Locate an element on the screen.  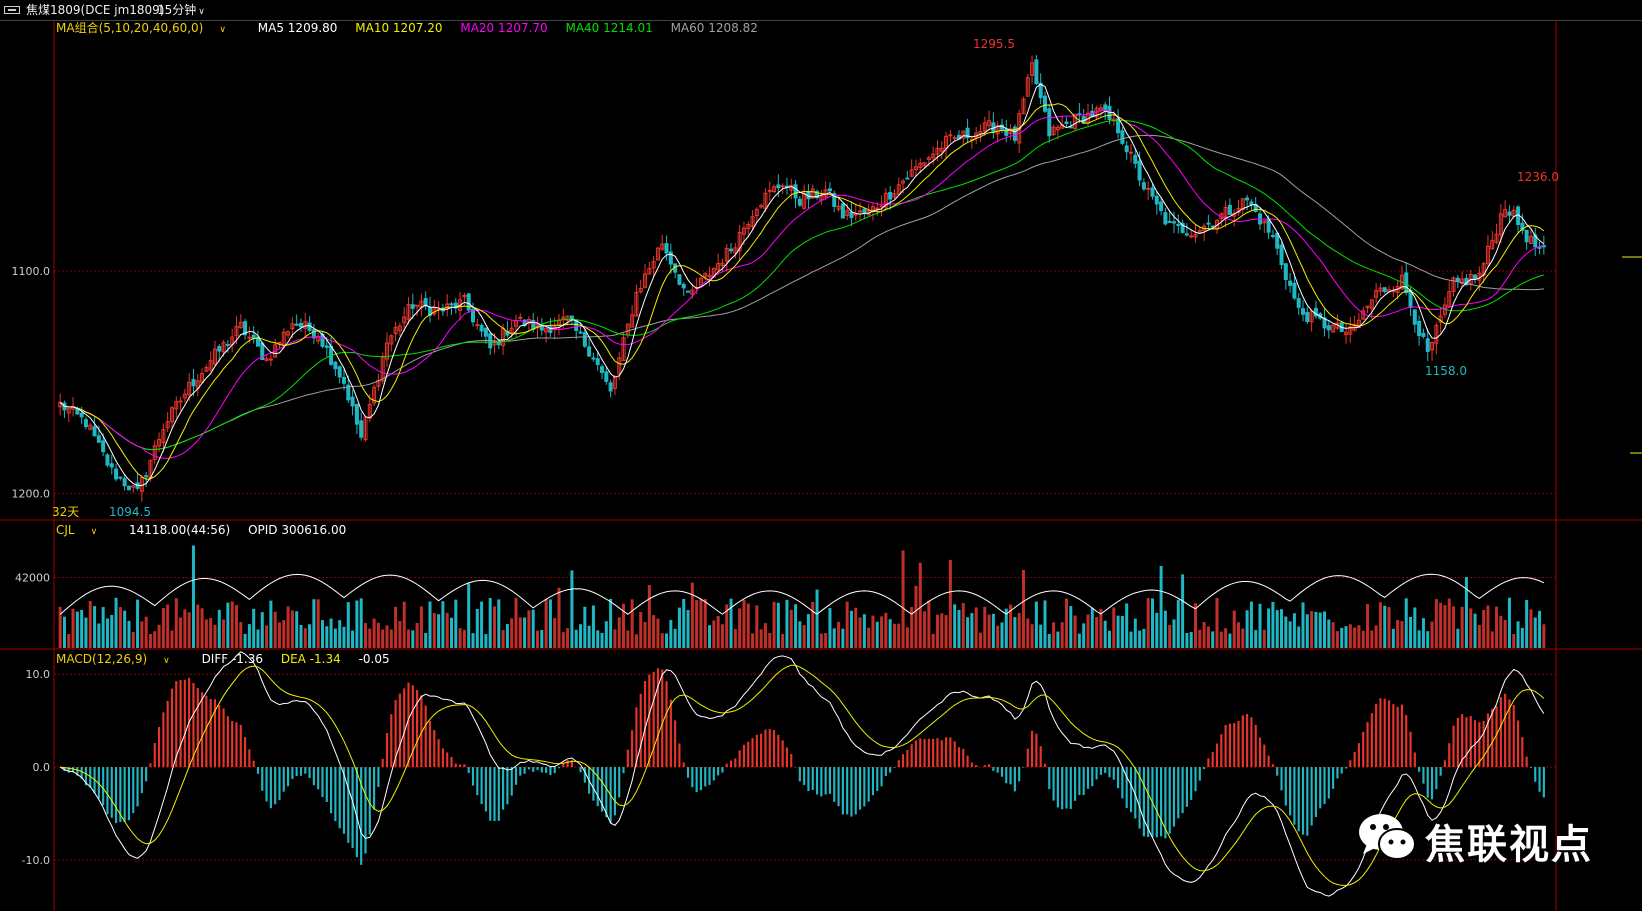
ma-group-label: MA组合(5,10,20,40,60,0) is located at coordinates (130, 28).